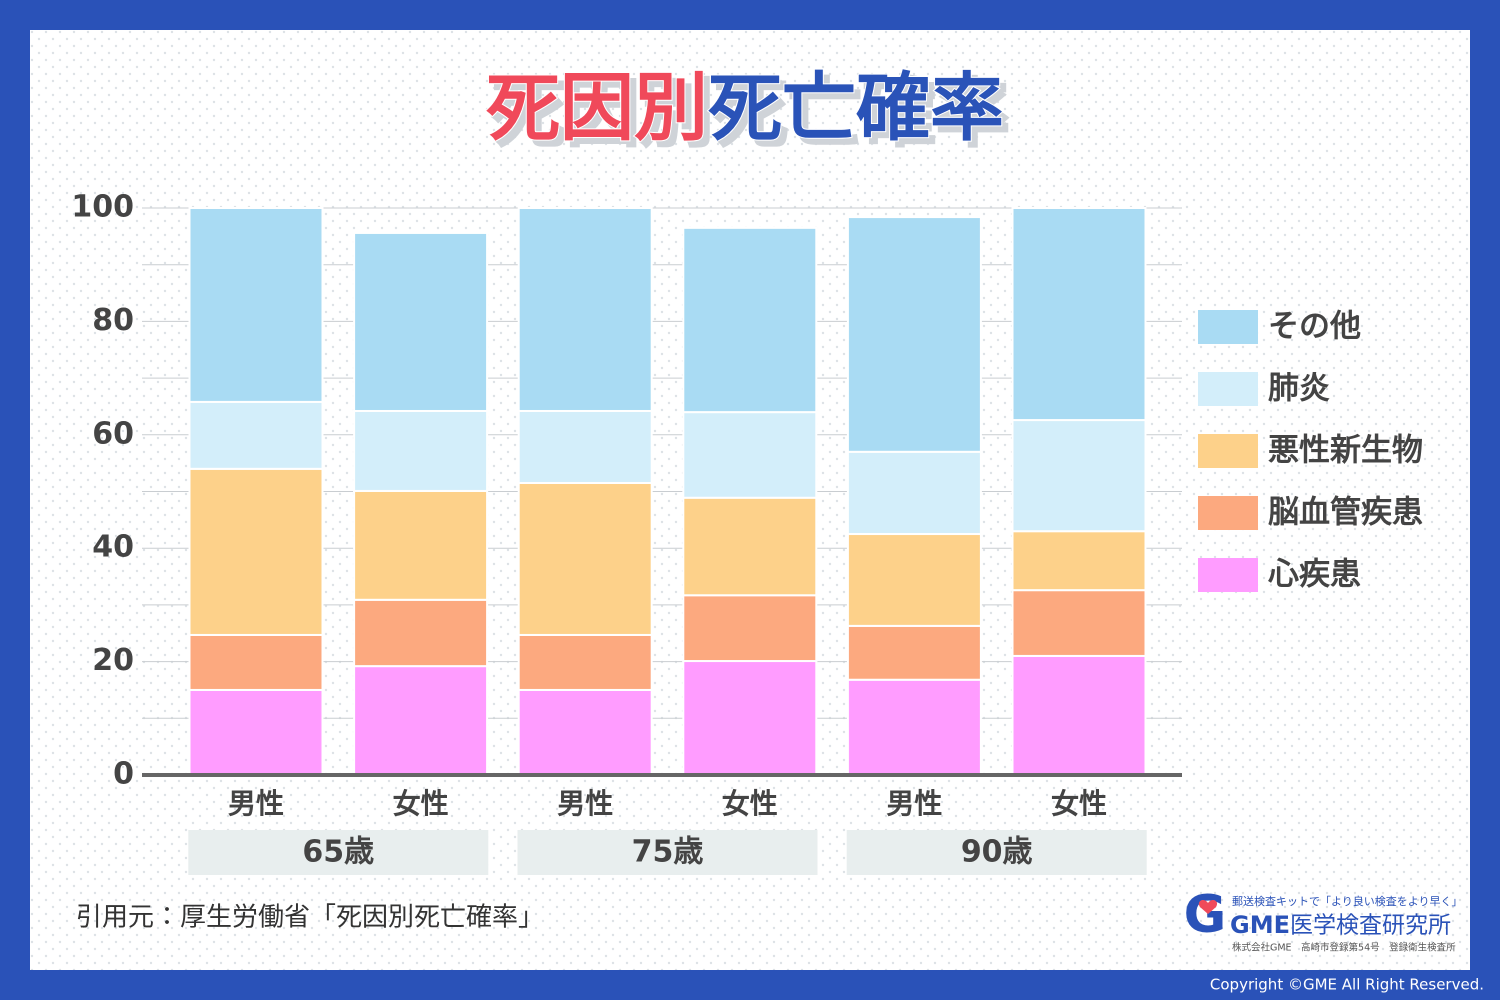 The width and height of the screenshot is (1500, 1000). Describe the element at coordinates (113, 433) in the screenshot. I see `y-tick-label: 60` at that location.